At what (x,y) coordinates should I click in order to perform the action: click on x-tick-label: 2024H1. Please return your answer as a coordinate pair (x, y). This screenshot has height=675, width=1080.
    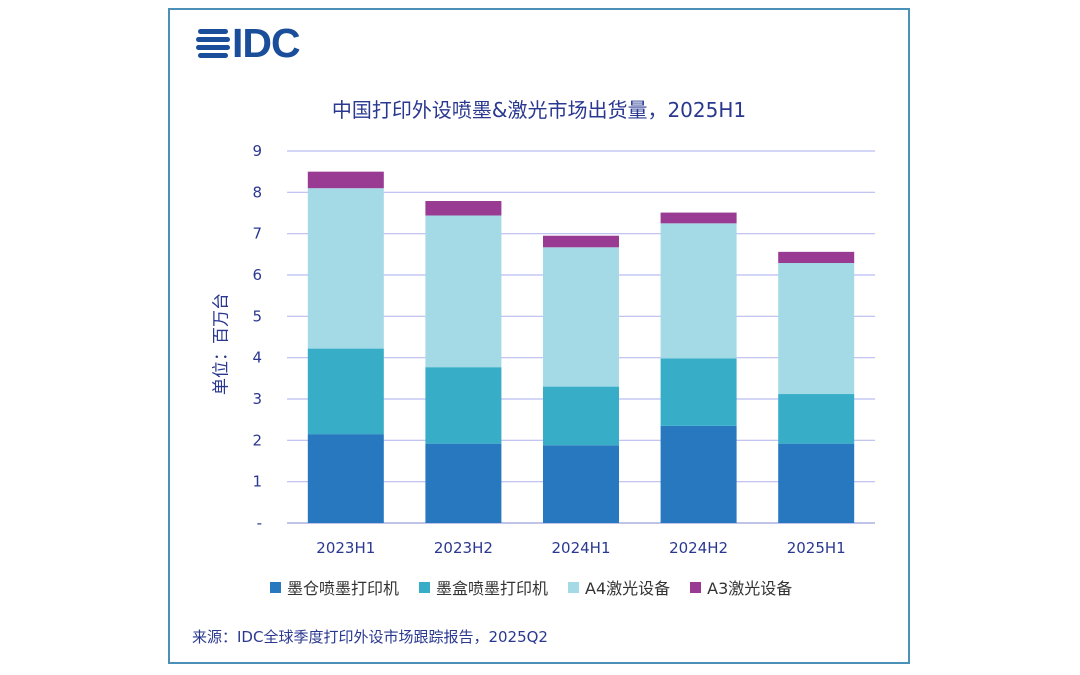
    Looking at the image, I should click on (581, 548).